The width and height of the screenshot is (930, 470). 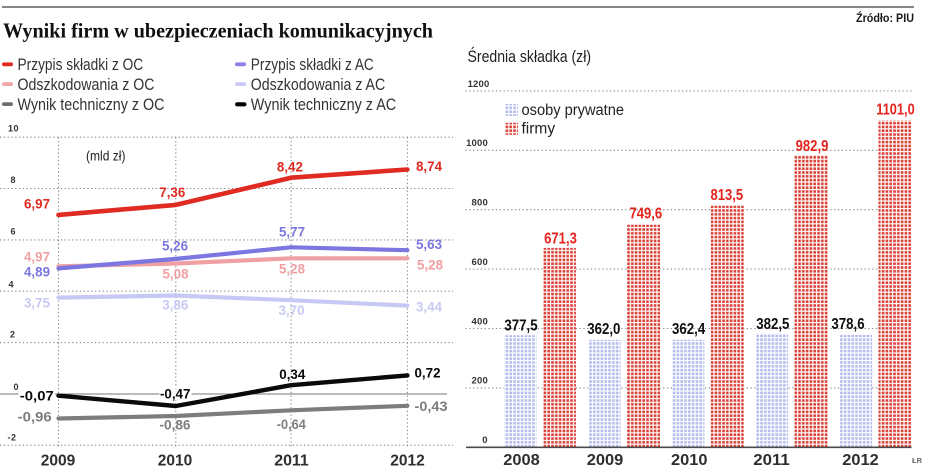 I want to click on svg-text: osoby prywatne, so click(x=573, y=110).